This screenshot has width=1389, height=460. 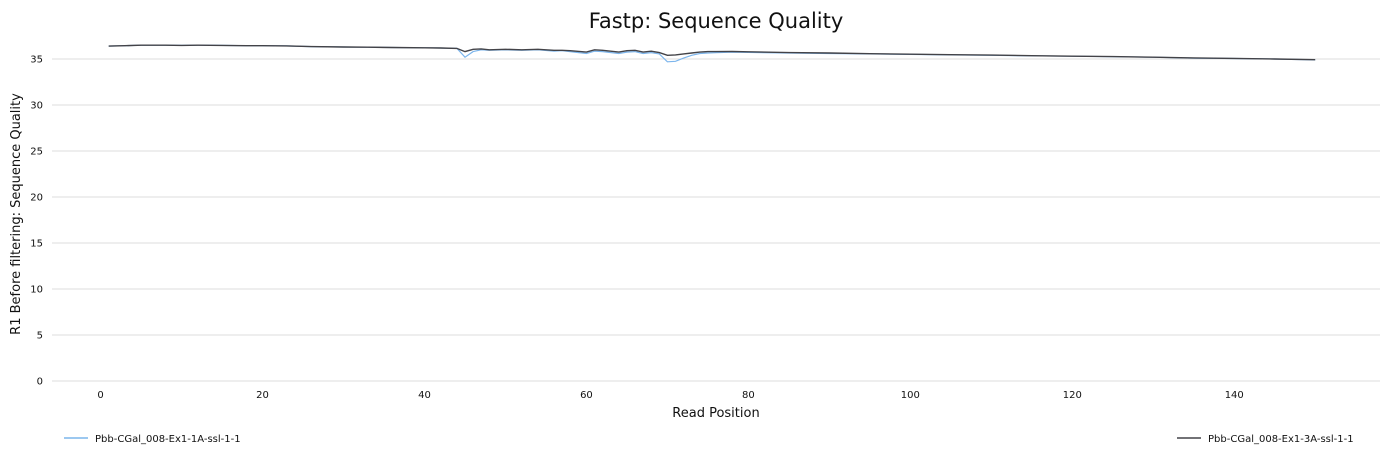 I want to click on legend-label: Pbb-CGal_008-Ex1-1A-ssl-1-1, so click(x=168, y=439).